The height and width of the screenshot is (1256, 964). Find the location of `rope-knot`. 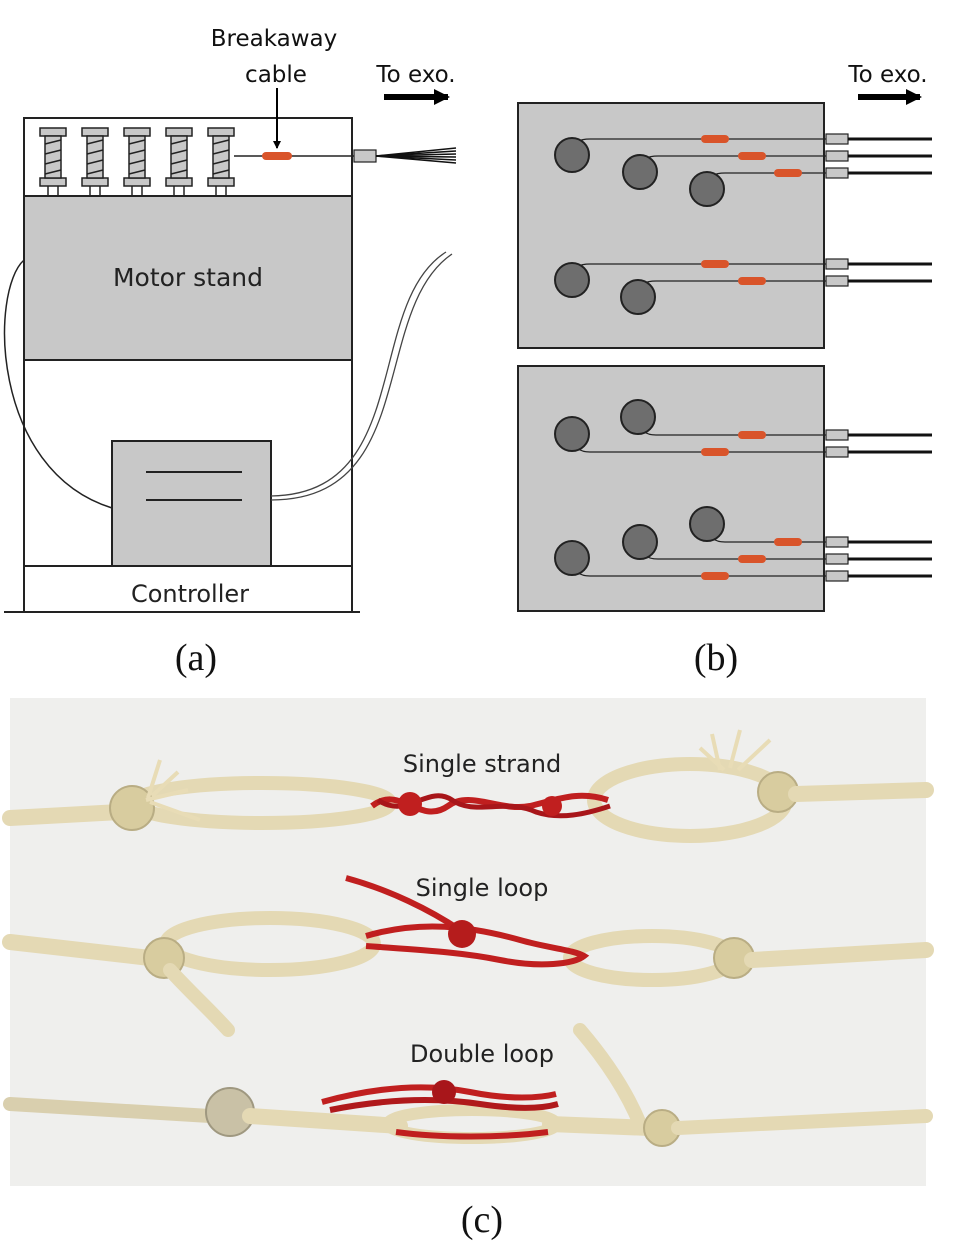

rope-knot is located at coordinates (132, 808).